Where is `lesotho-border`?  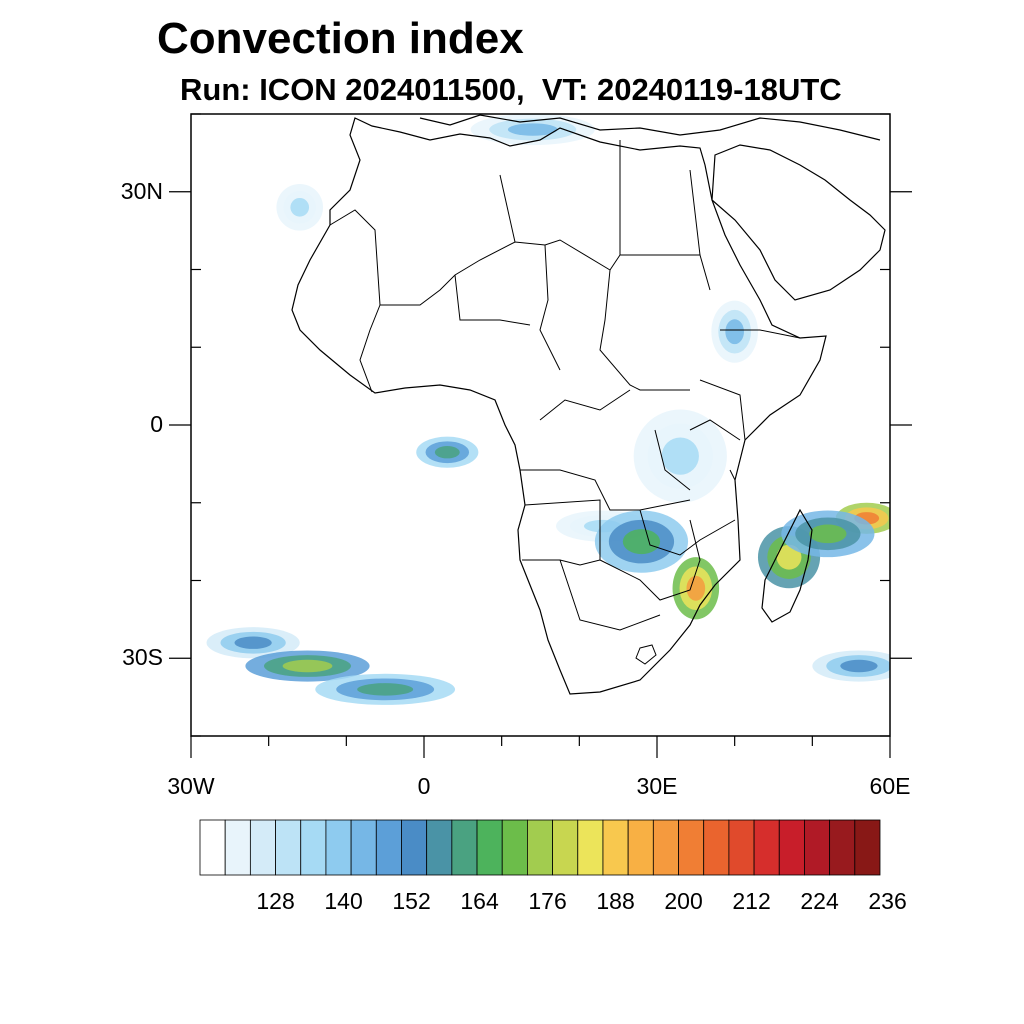
lesotho-border is located at coordinates (646, 654).